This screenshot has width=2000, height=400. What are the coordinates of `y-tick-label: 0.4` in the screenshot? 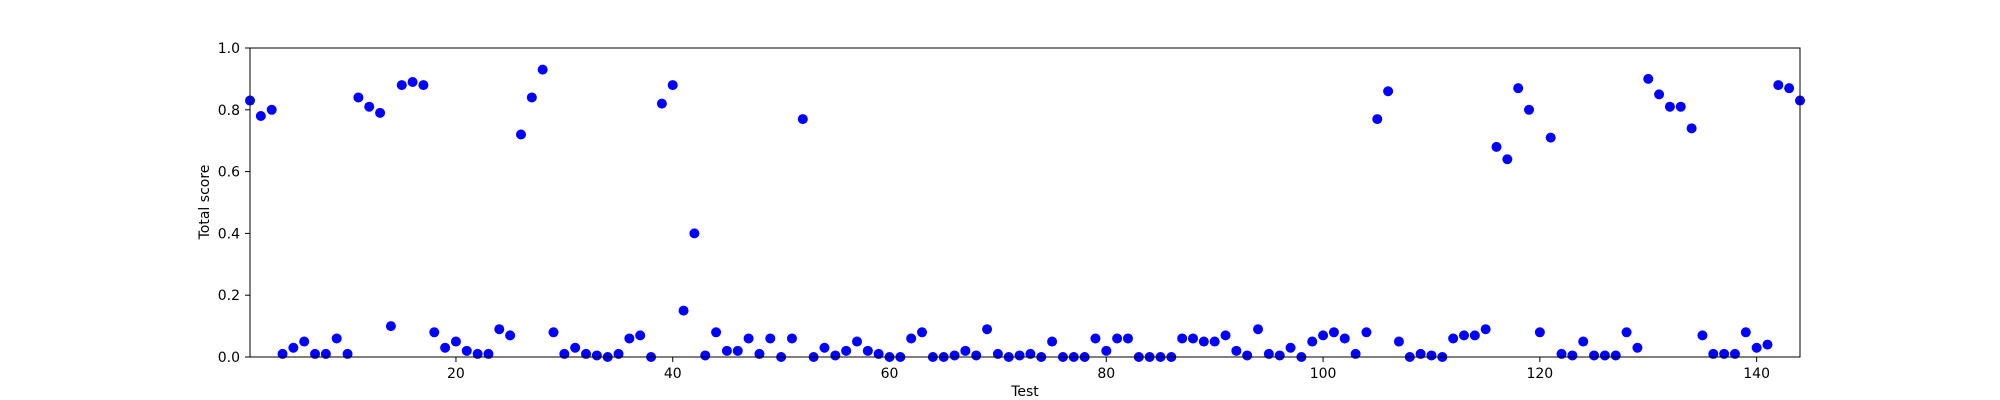 It's located at (229, 234).